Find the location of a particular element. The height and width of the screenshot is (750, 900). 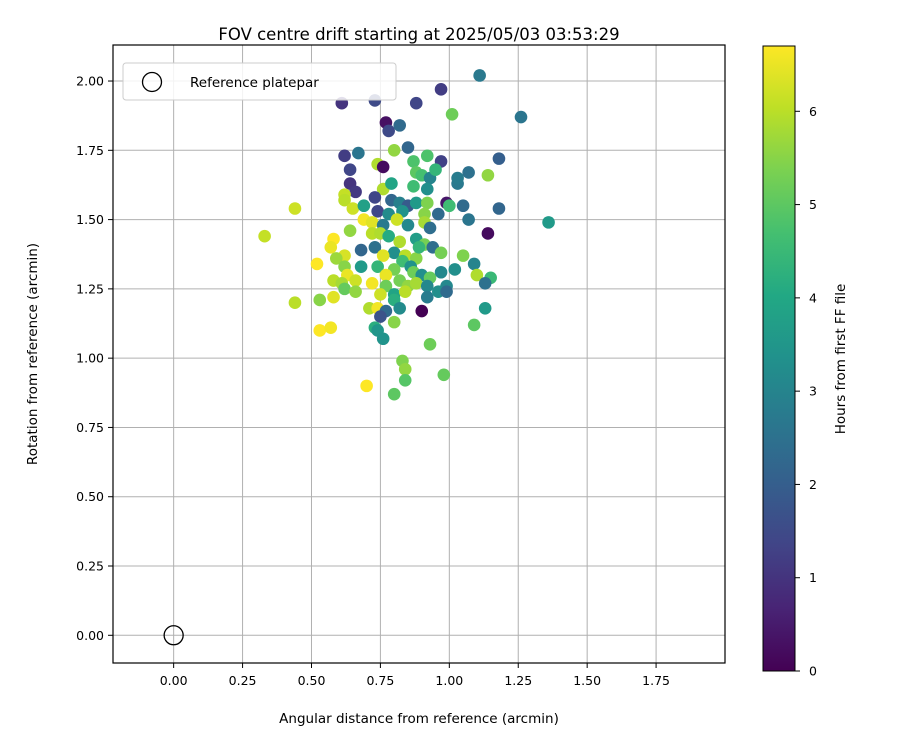

colorbar-gradient is located at coordinates (779, 358).